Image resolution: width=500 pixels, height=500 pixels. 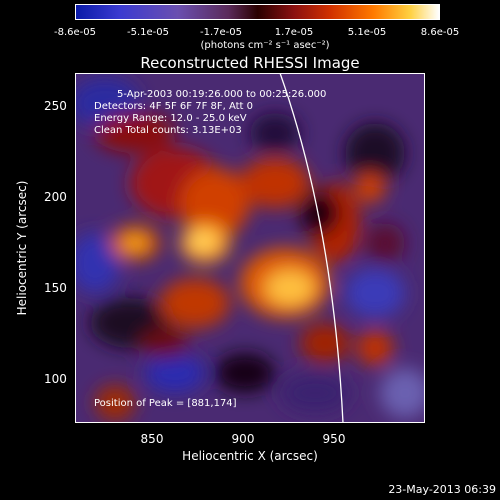 What do you see at coordinates (257, 12) in the screenshot?
I see `colorbar` at bounding box center [257, 12].